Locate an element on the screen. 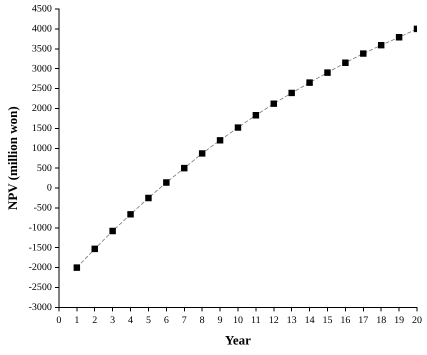  y-tick-label: 4000 is located at coordinates (42, 29).